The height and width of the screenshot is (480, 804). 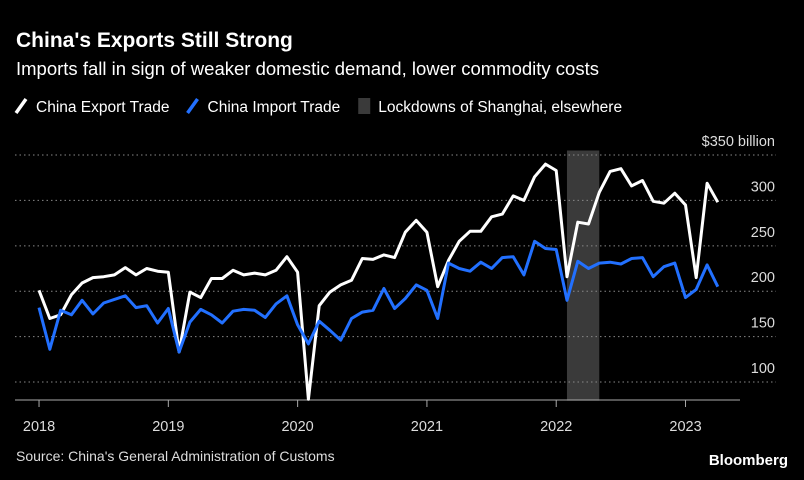 I want to click on y-tick-label: $350 billion, so click(x=738, y=142).